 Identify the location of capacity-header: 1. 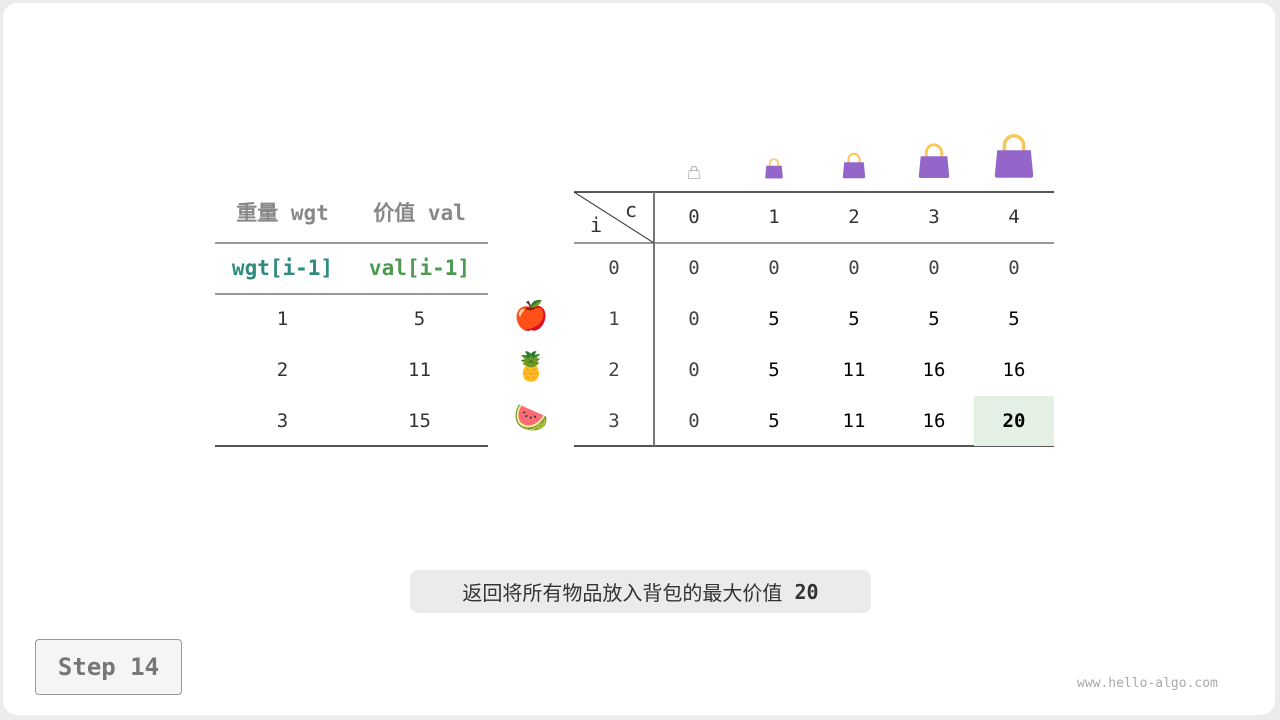
(774, 217).